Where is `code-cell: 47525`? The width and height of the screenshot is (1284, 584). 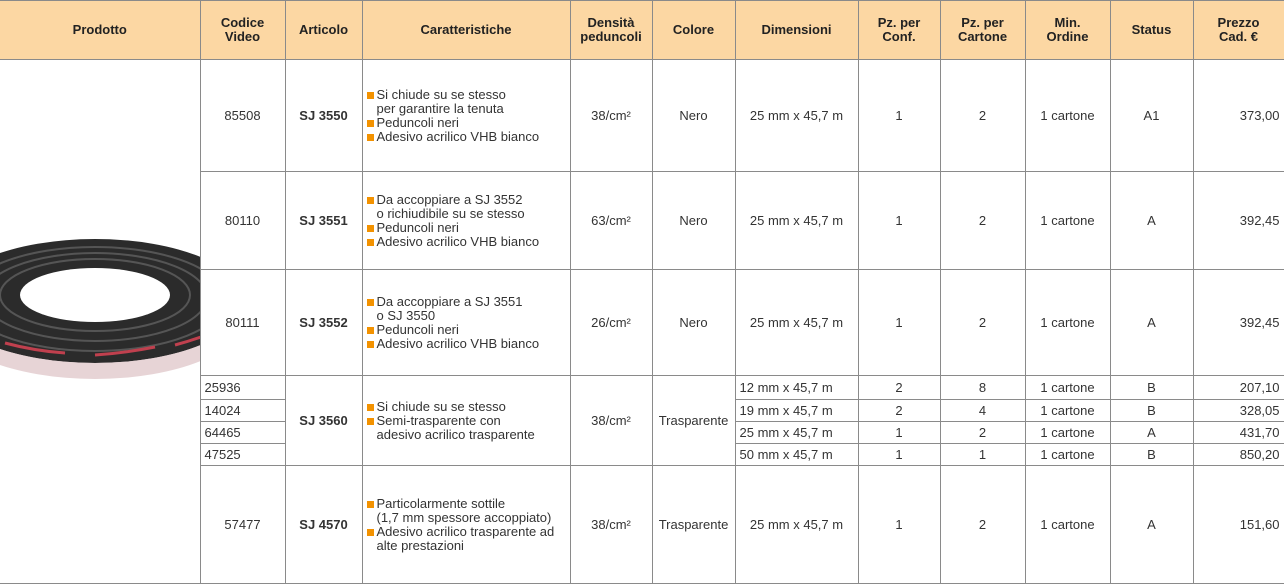 code-cell: 47525 is located at coordinates (242, 454).